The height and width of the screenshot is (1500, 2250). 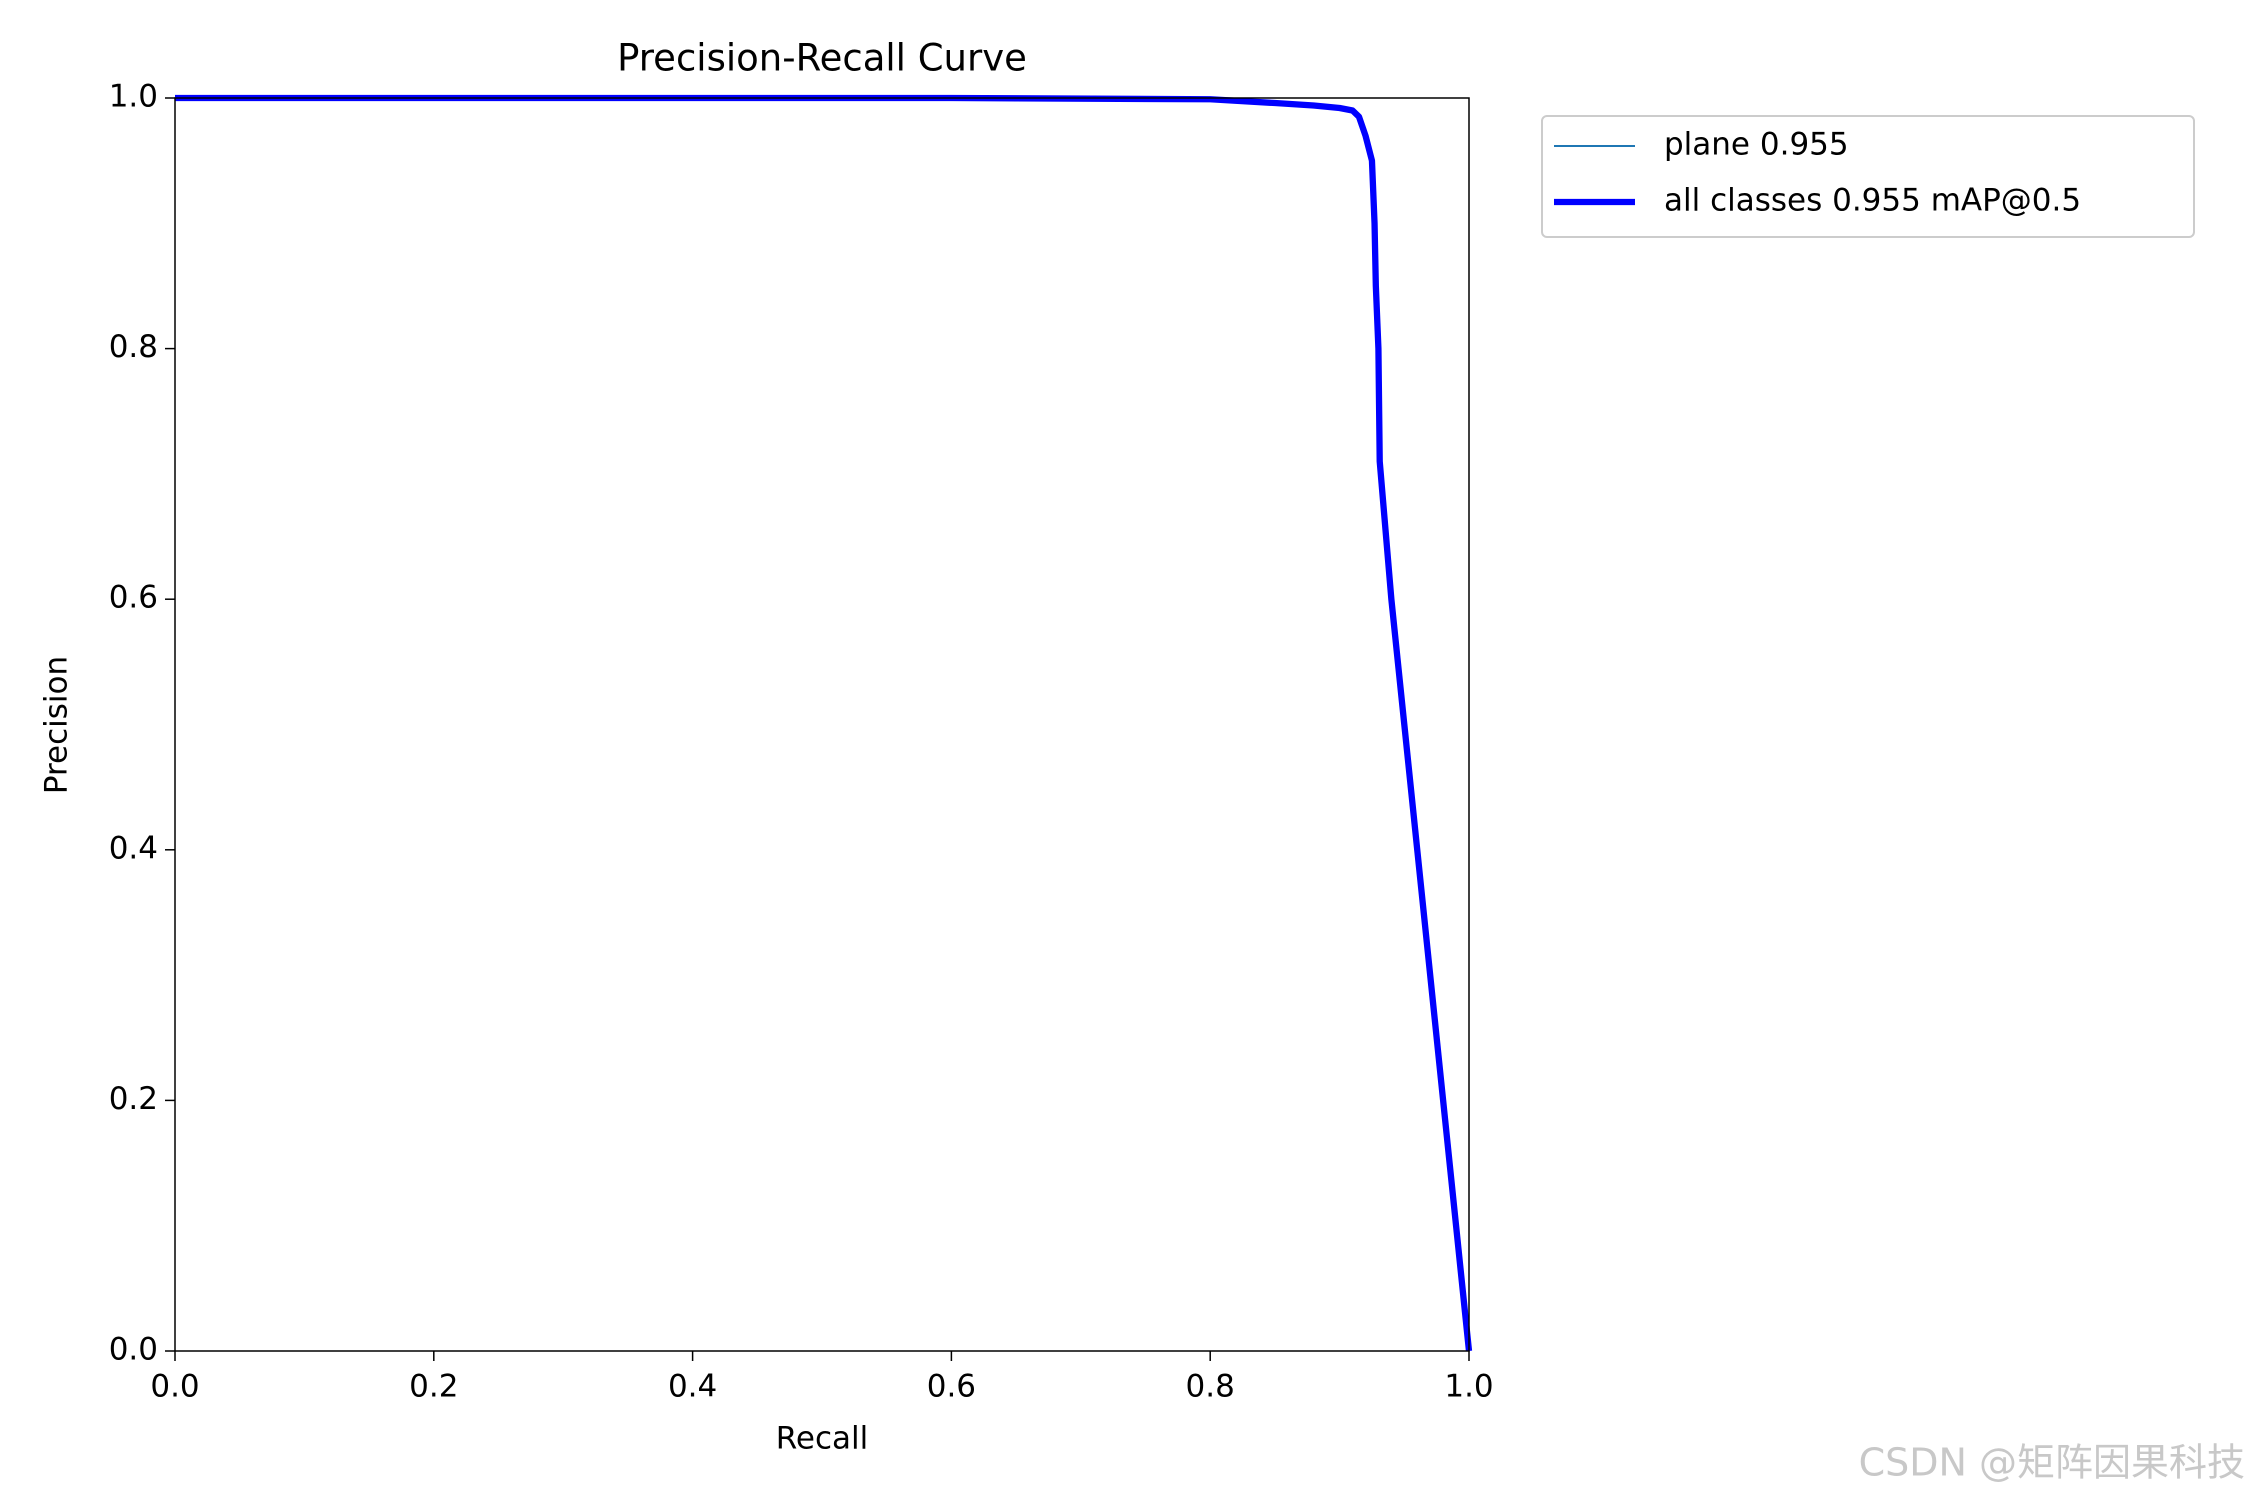 I want to click on x-tick-label: 0.6, so click(x=951, y=1387).